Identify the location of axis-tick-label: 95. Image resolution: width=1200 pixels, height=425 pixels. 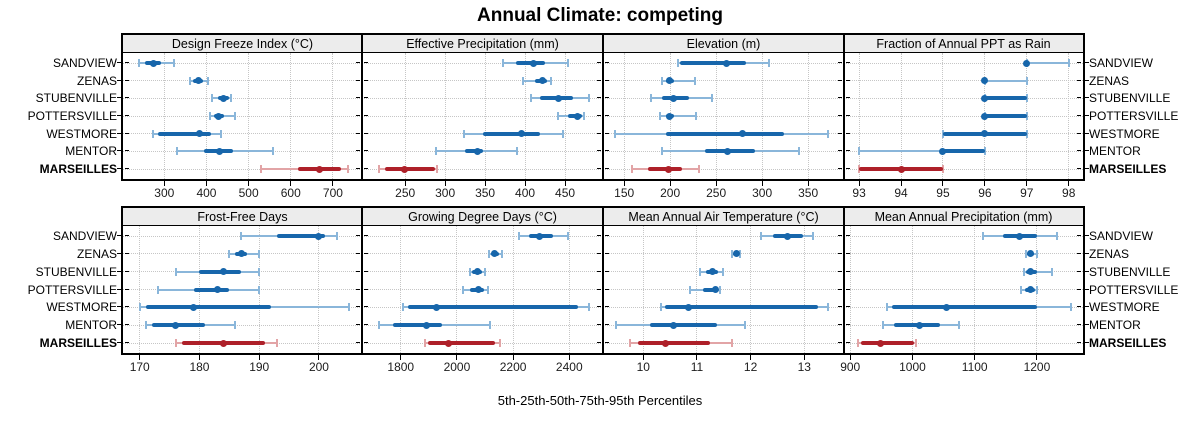
(943, 193).